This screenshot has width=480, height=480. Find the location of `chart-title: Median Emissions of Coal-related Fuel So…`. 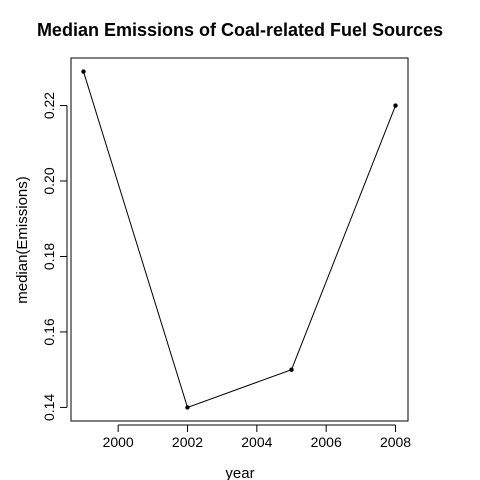

chart-title: Median Emissions of Coal-related Fuel So… is located at coordinates (240, 30).